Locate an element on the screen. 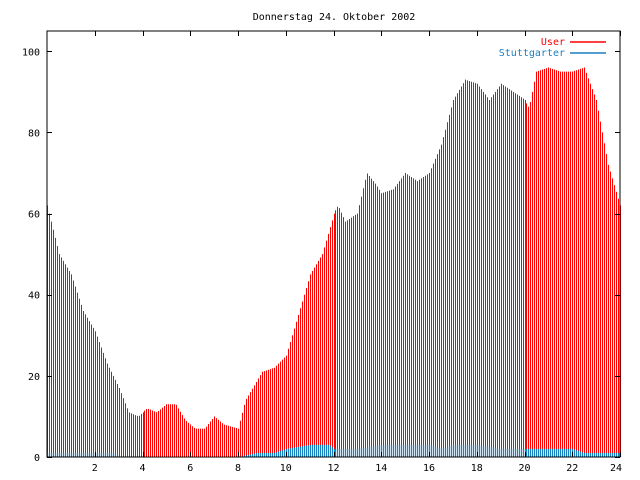 The width and height of the screenshot is (640, 480). x-tick-label: 10 is located at coordinates (286, 468).